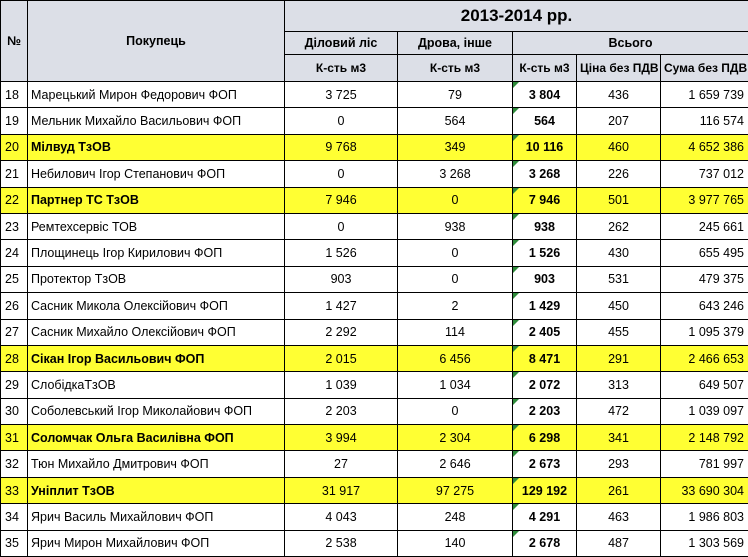 This screenshot has height=557, width=748. Describe the element at coordinates (341, 147) in the screenshot. I see `timber-volume: 9 768` at that location.